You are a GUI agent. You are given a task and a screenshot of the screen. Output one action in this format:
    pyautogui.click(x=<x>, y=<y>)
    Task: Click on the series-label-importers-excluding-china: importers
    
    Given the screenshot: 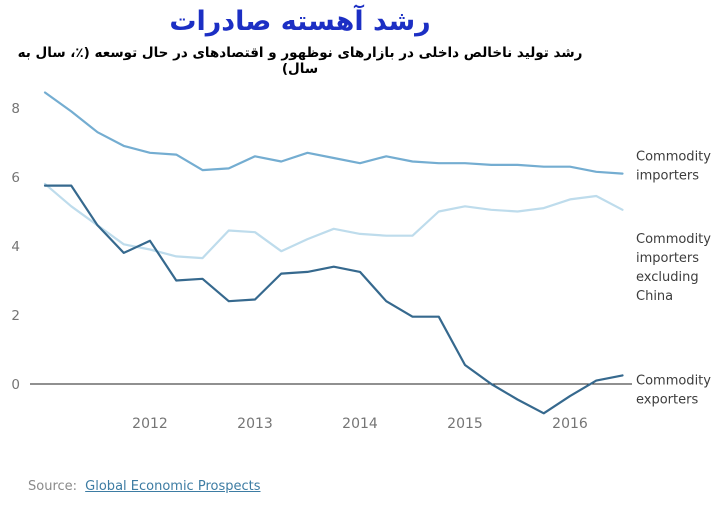 What is the action you would take?
    pyautogui.click(x=667, y=258)
    